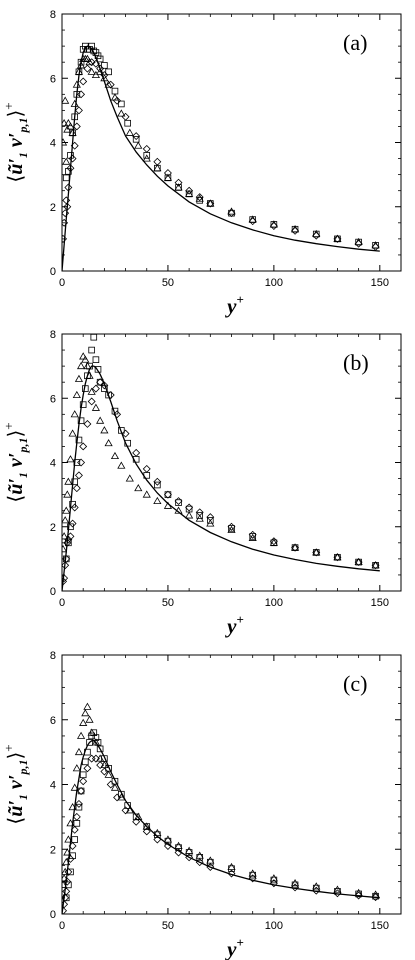 The width and height of the screenshot is (415, 960). I want to click on x-tick-label: 0, so click(62, 926).